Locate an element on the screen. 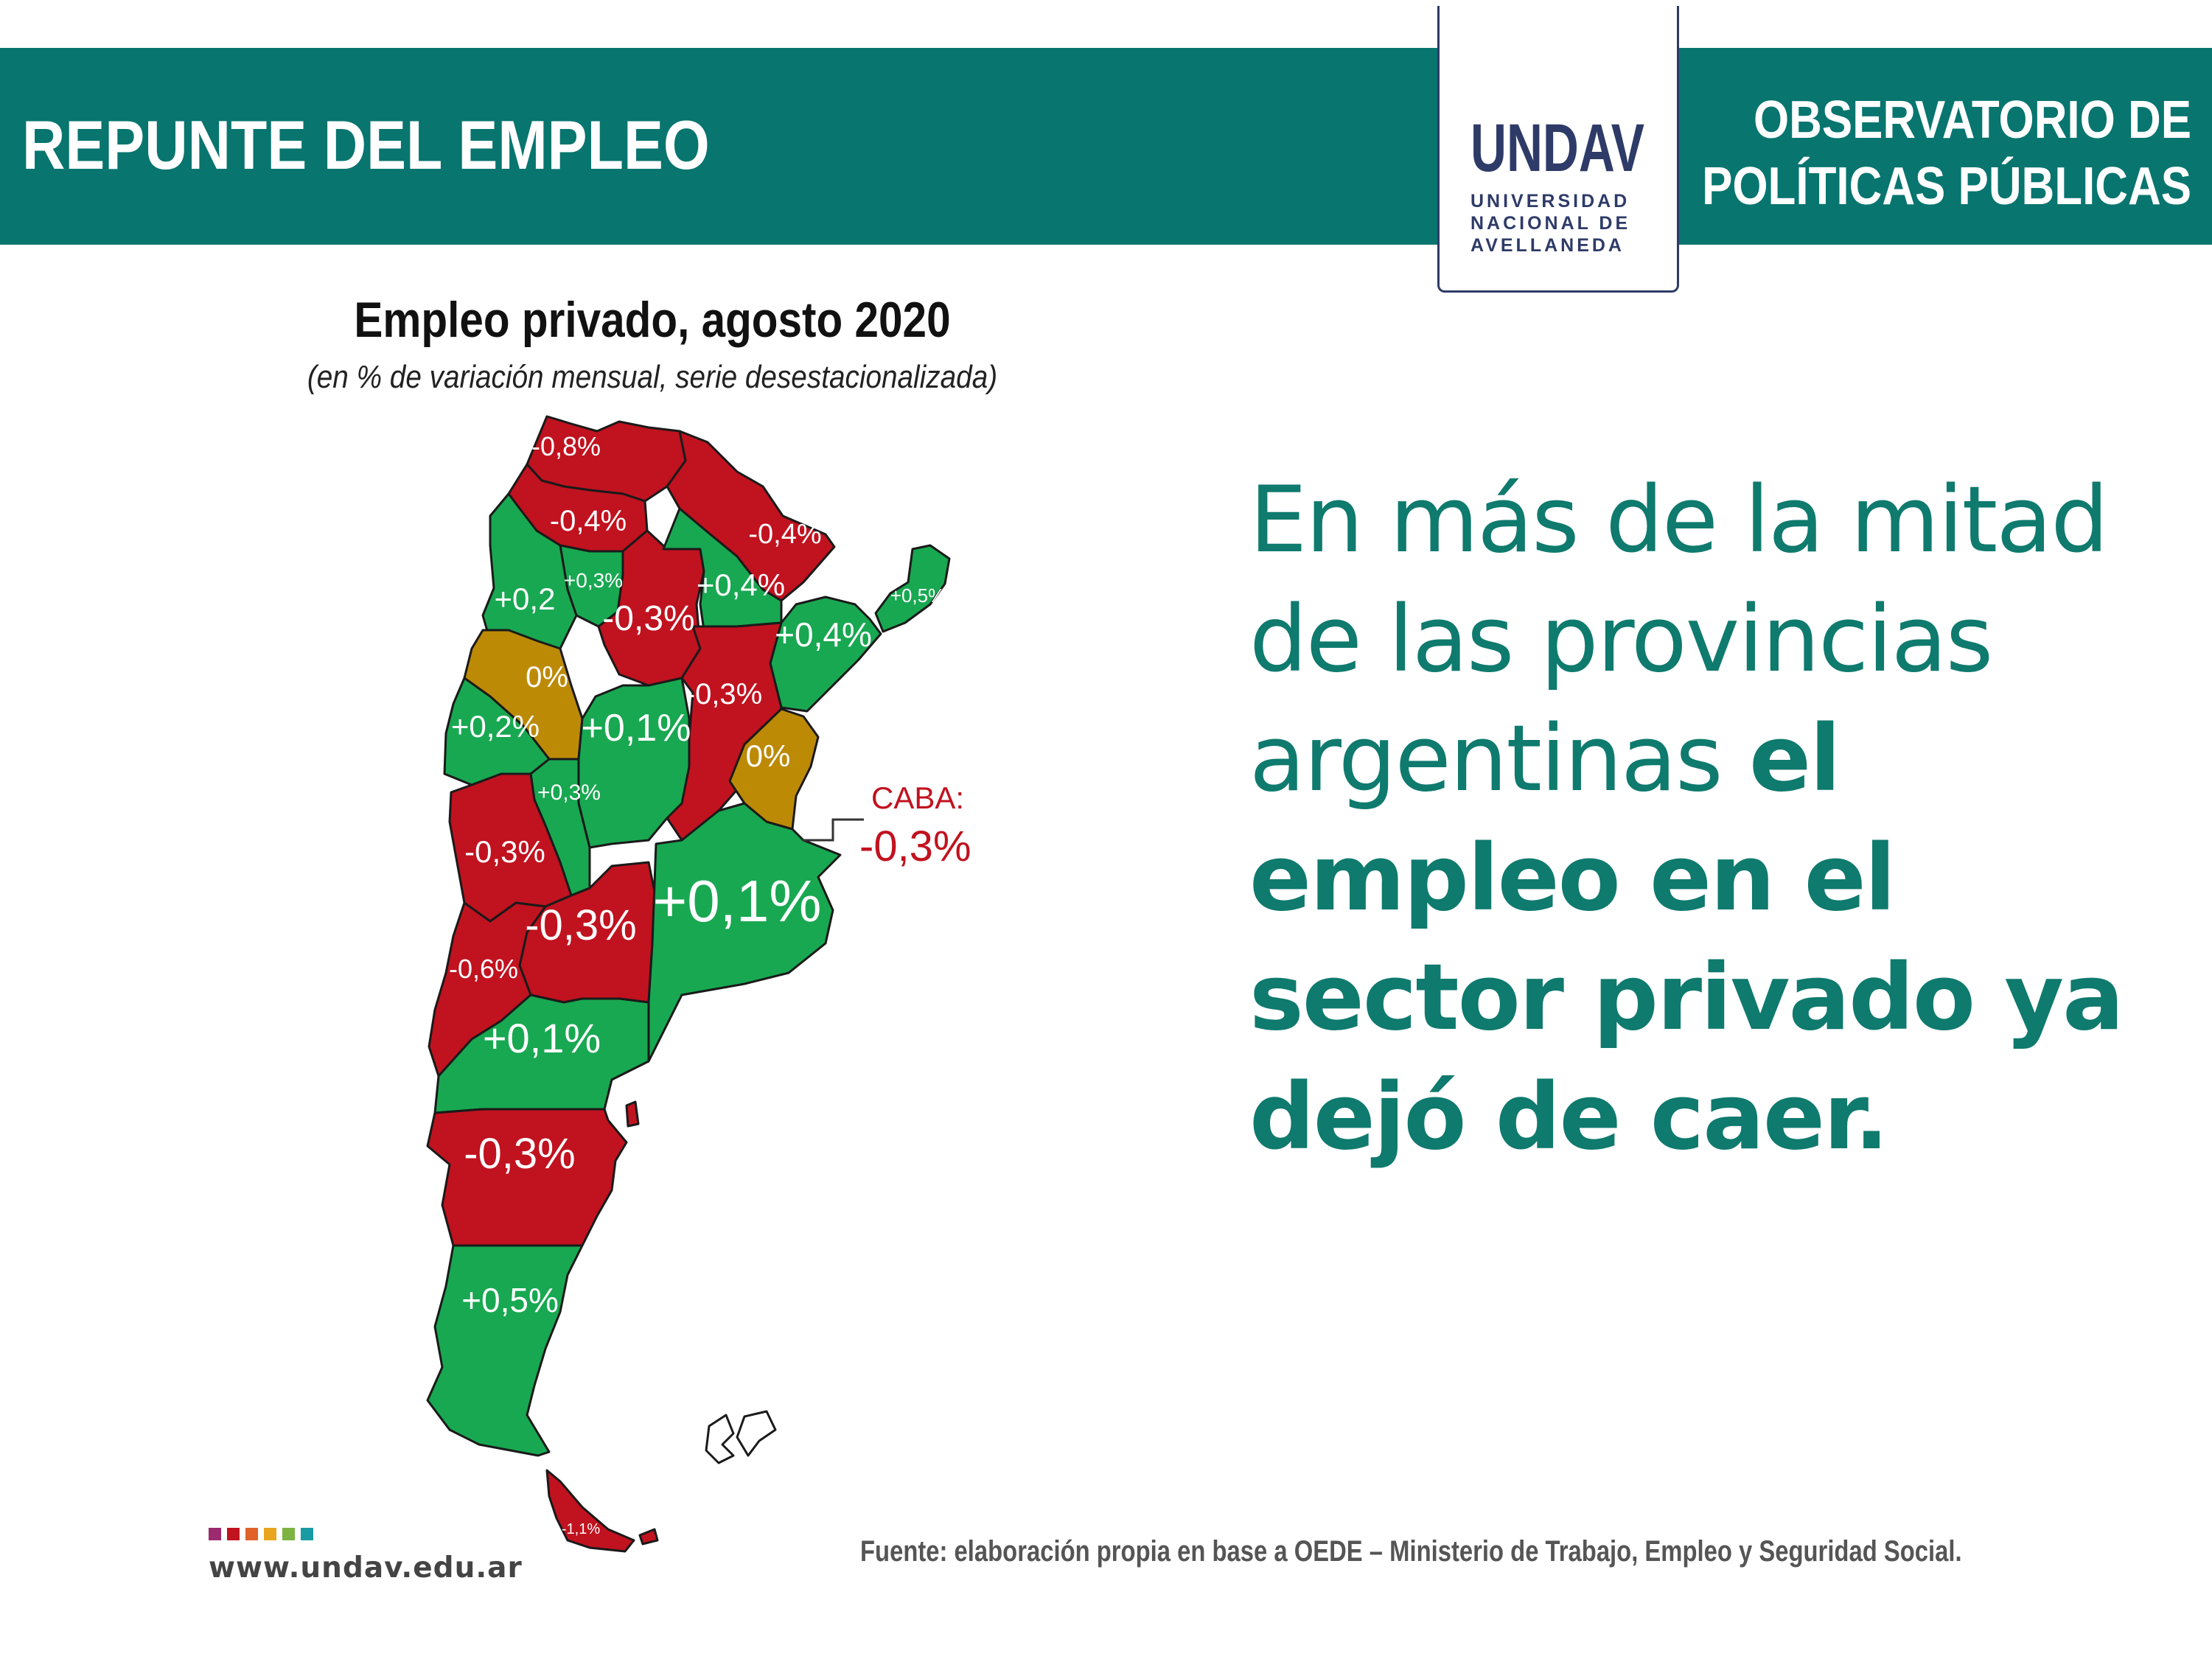 Image resolution: width=2212 pixels, height=1659 pixels. province-label-17: -0,3% is located at coordinates (581, 925).